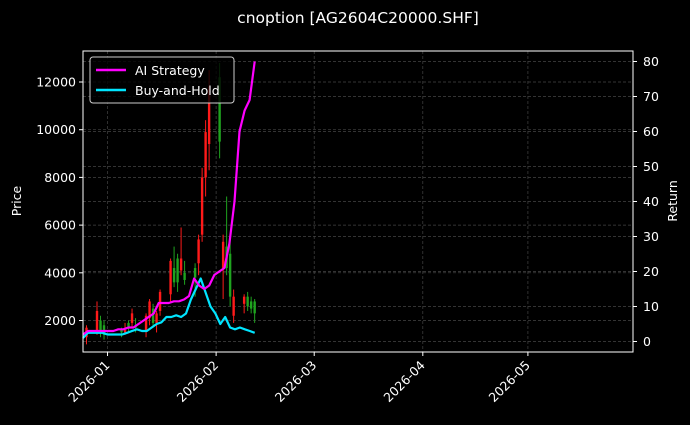 Image resolution: width=690 pixels, height=425 pixels. Describe the element at coordinates (296, 382) in the screenshot. I see `x-tick-label: 2026-03` at that location.